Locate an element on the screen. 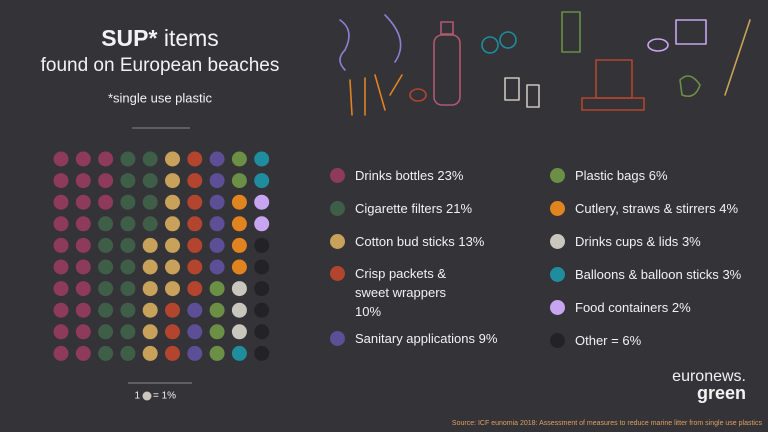 The width and height of the screenshot is (768, 432). brand-block: euronews. green is located at coordinates (709, 385).